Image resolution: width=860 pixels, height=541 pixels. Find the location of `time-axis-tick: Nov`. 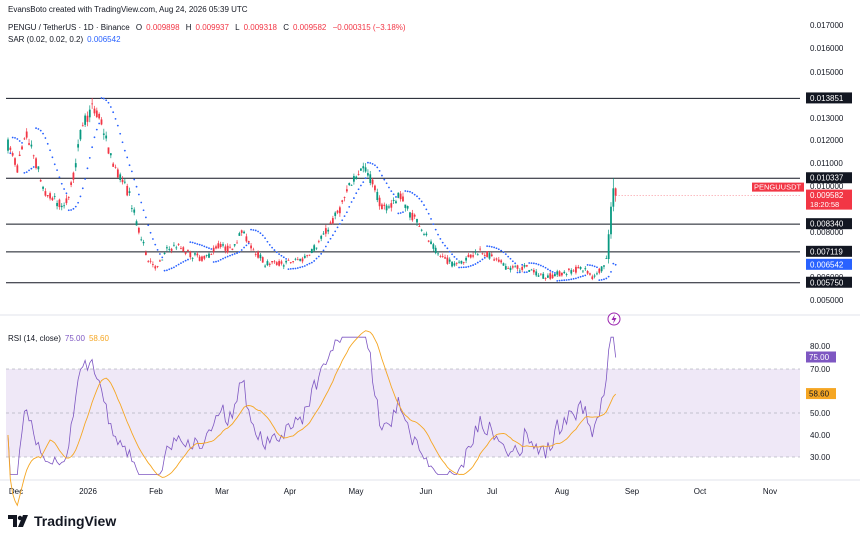

time-axis-tick: Nov is located at coordinates (770, 491).